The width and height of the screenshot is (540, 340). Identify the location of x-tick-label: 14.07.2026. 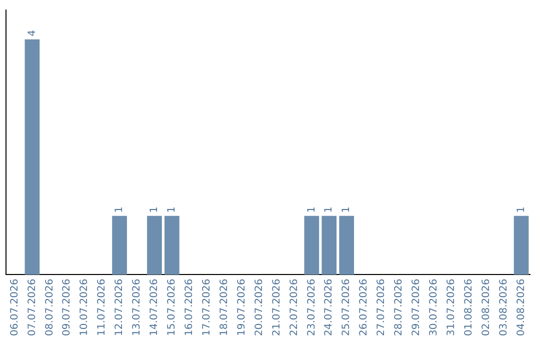
(154, 307).